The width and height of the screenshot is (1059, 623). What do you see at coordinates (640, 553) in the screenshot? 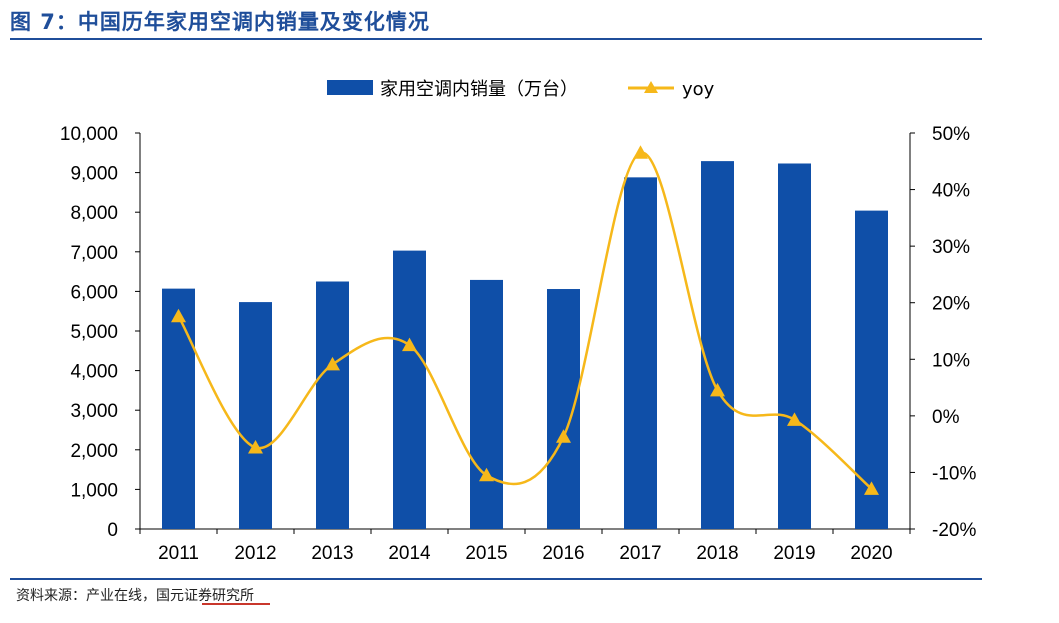
I see `x-tick-label: 2017` at bounding box center [640, 553].